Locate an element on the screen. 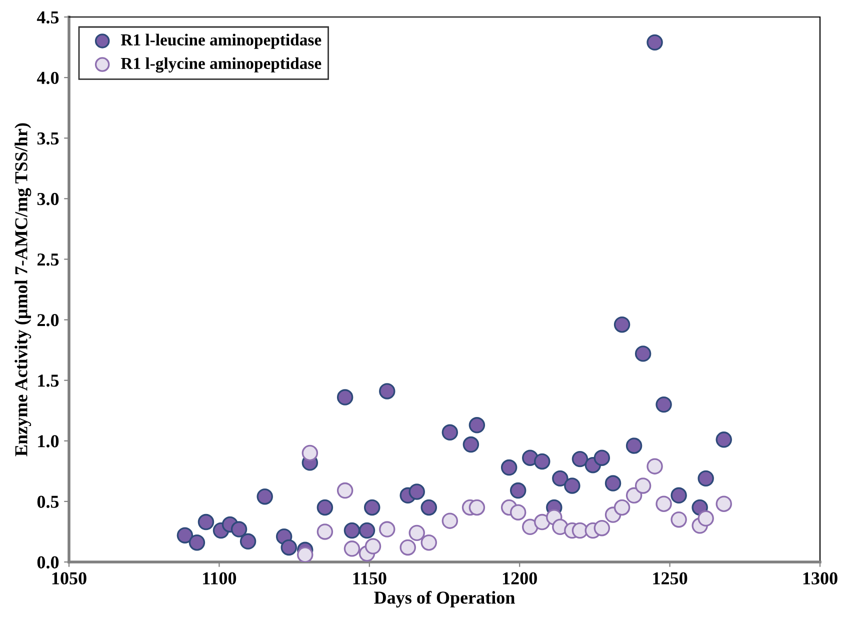 The image size is (845, 620). legend-label: R1 l-glycine aminopeptidase is located at coordinates (221, 65).